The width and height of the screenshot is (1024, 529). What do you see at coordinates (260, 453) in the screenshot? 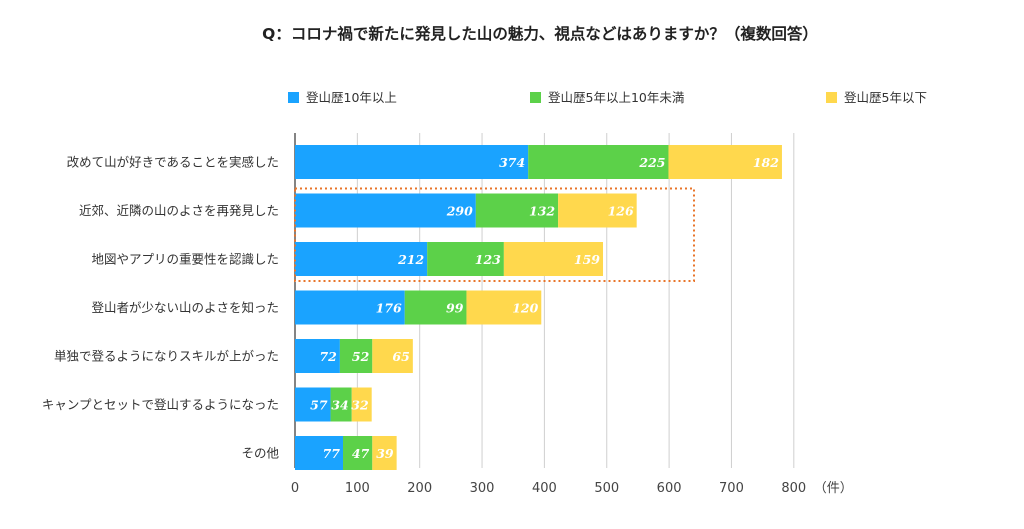
I see `category-label: その他` at bounding box center [260, 453].